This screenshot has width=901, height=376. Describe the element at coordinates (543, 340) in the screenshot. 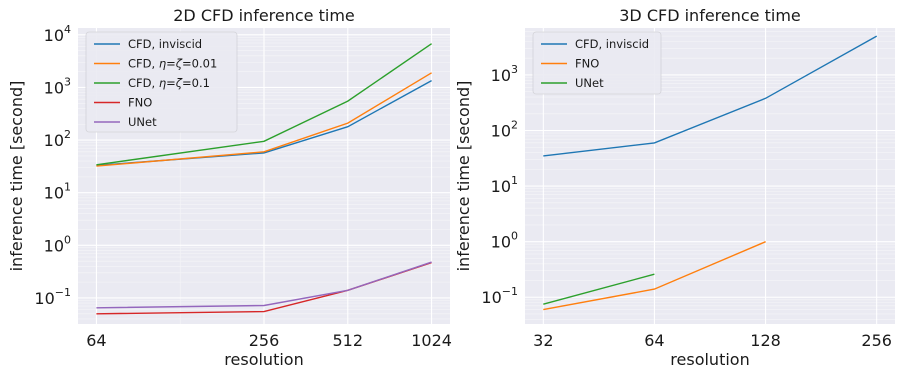

I see `x-tick-label: 32` at that location.